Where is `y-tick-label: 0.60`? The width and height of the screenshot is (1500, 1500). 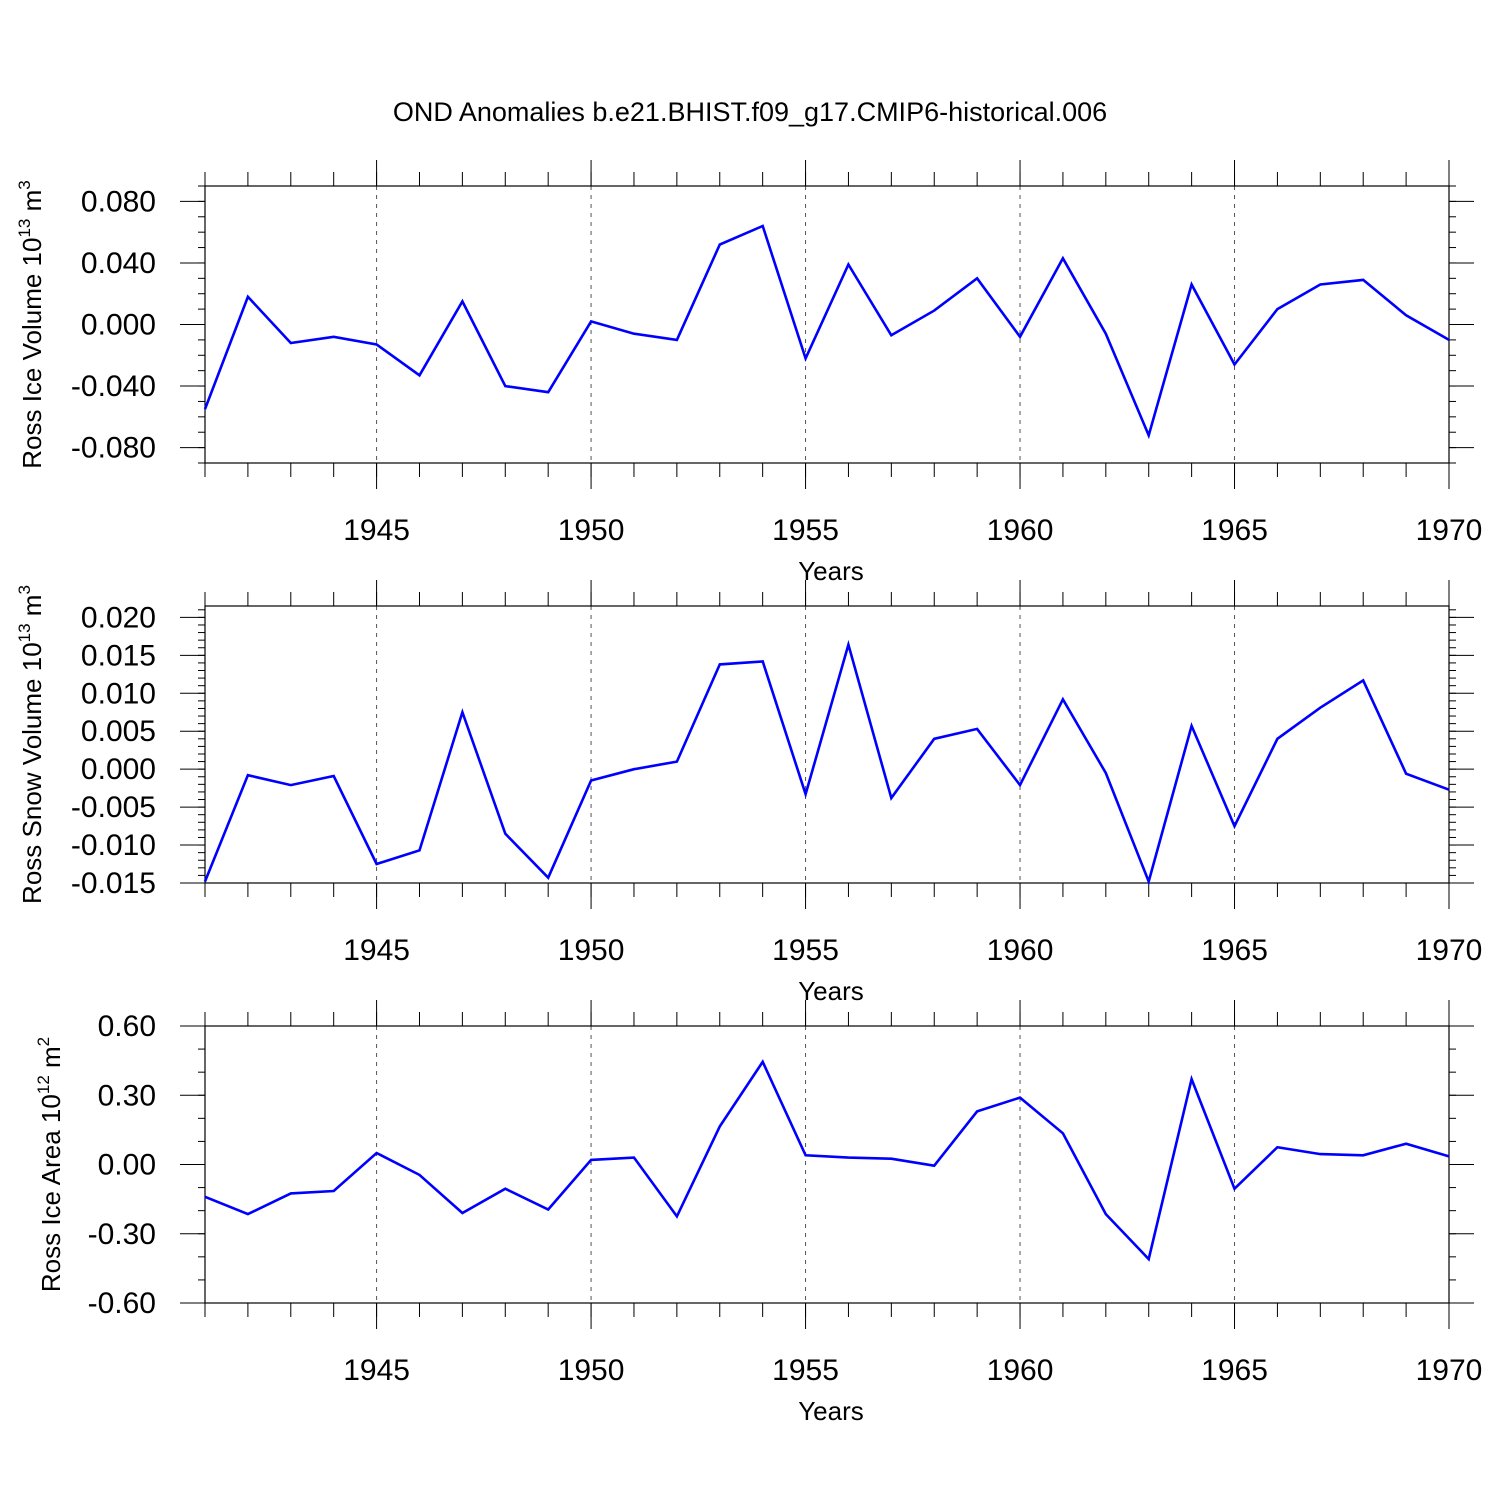
y-tick-label: 0.60 is located at coordinates (127, 1026).